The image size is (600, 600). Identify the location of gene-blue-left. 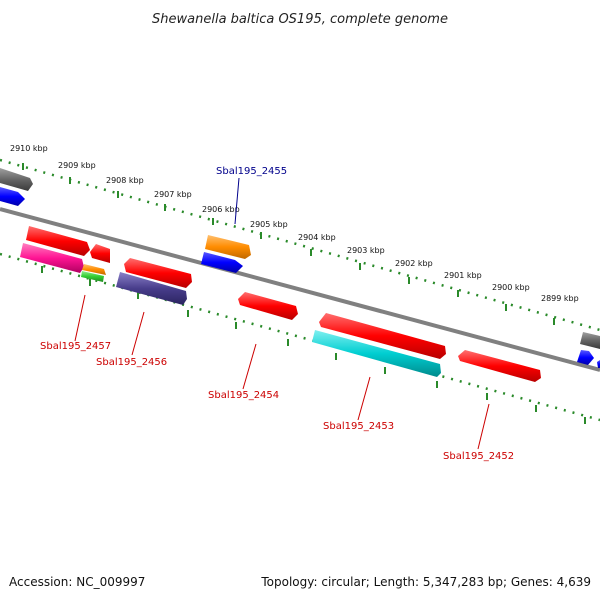
(12, 196).